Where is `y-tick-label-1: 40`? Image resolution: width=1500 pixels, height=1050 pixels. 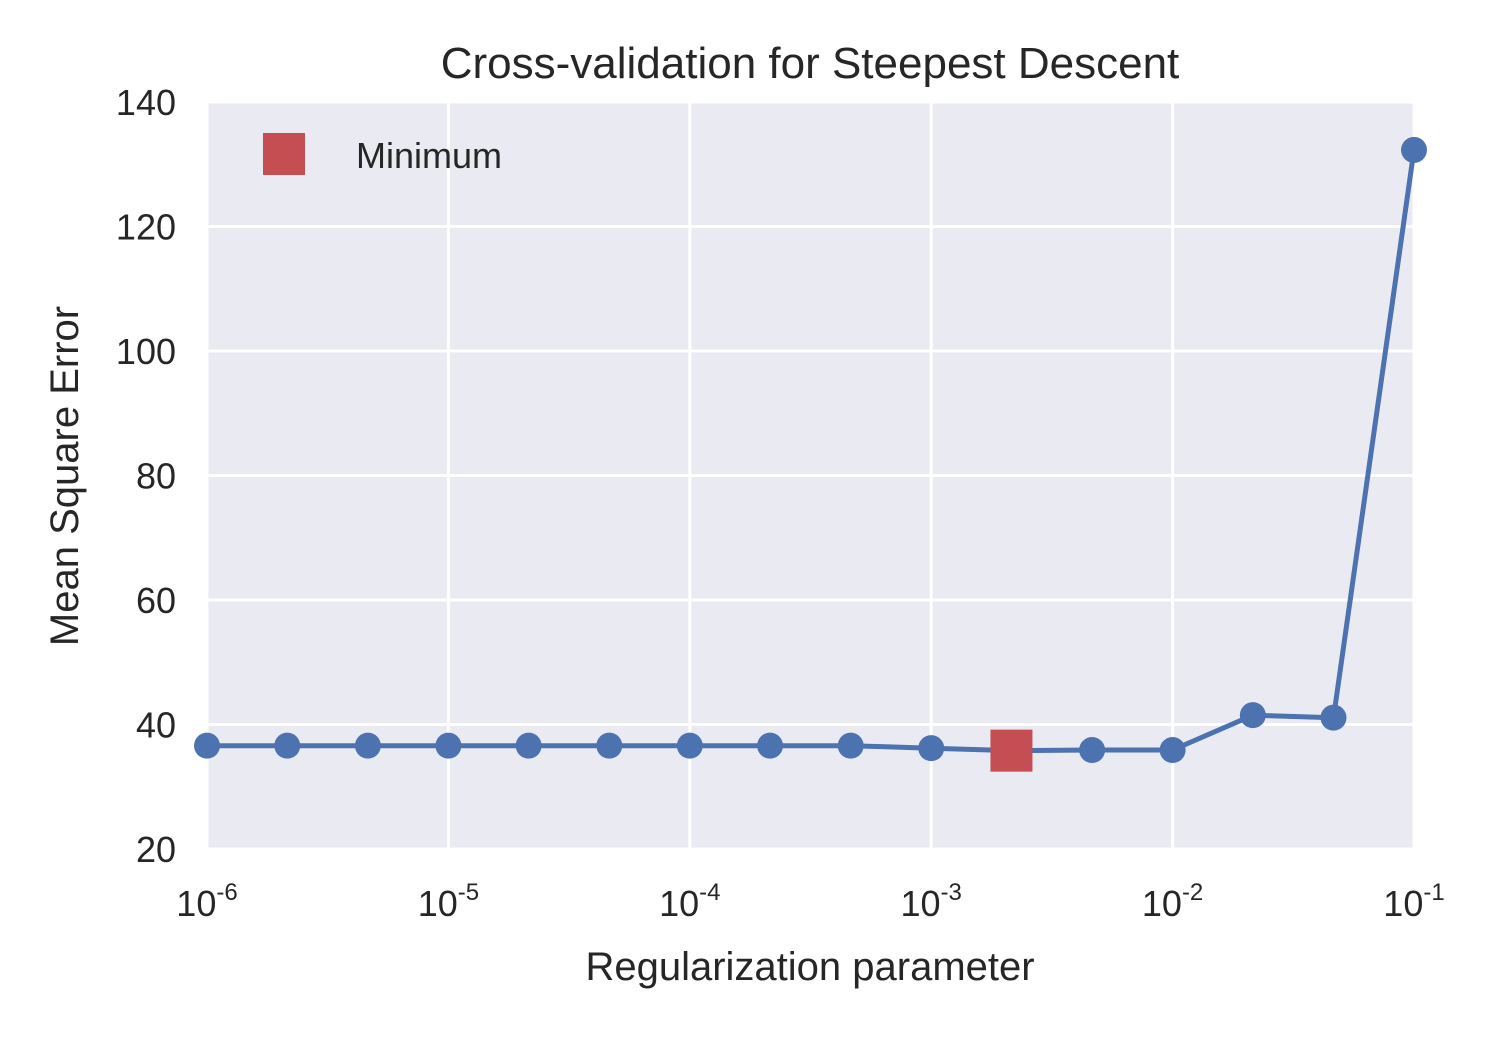
y-tick-label-1: 40 is located at coordinates (156, 725).